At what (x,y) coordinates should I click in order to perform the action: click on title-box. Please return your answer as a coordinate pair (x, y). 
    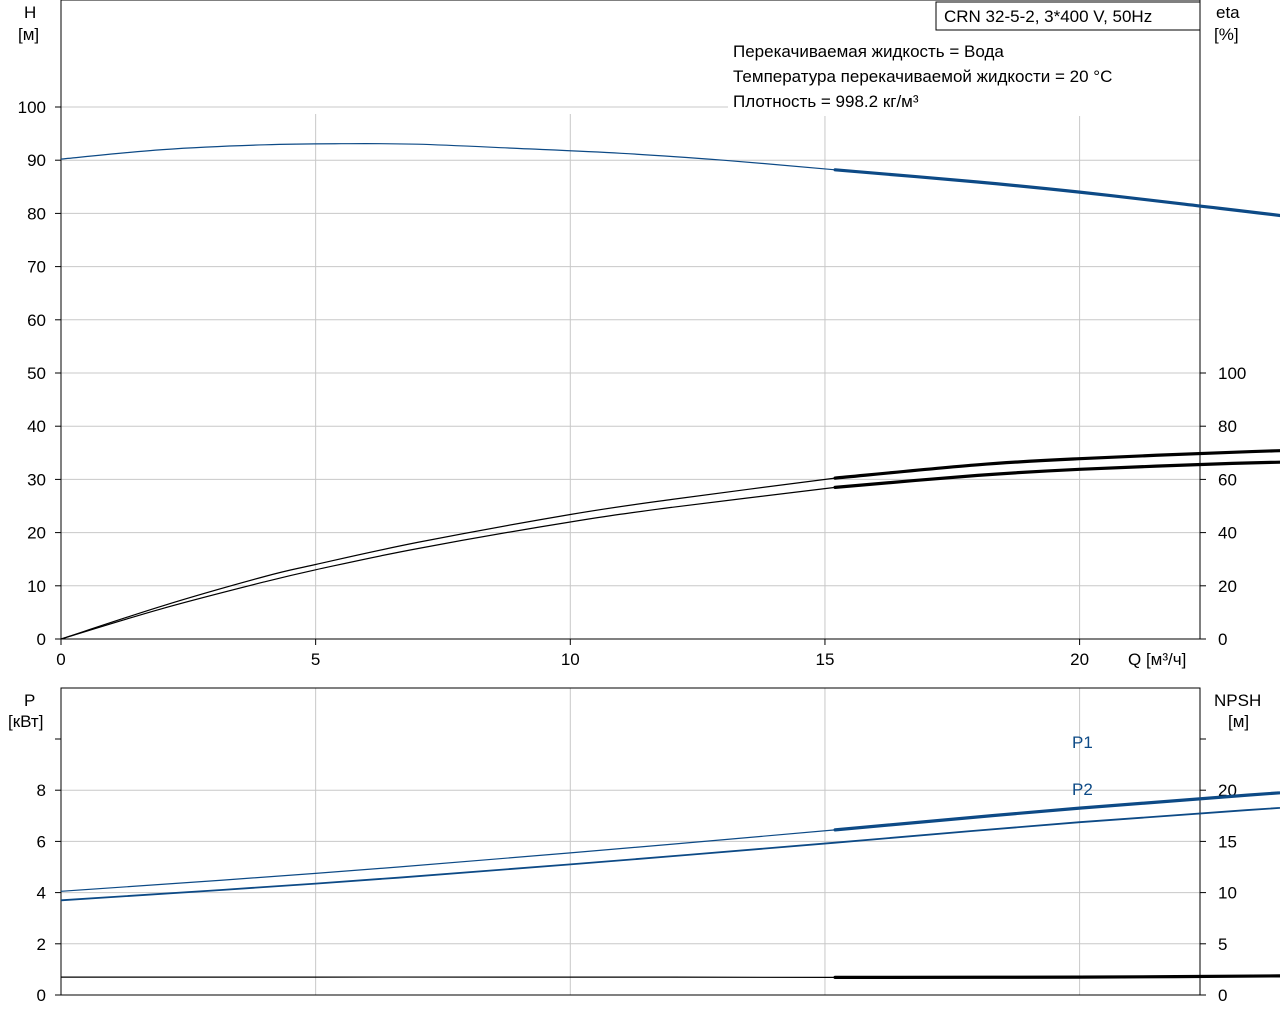
    Looking at the image, I should click on (1068, 16).